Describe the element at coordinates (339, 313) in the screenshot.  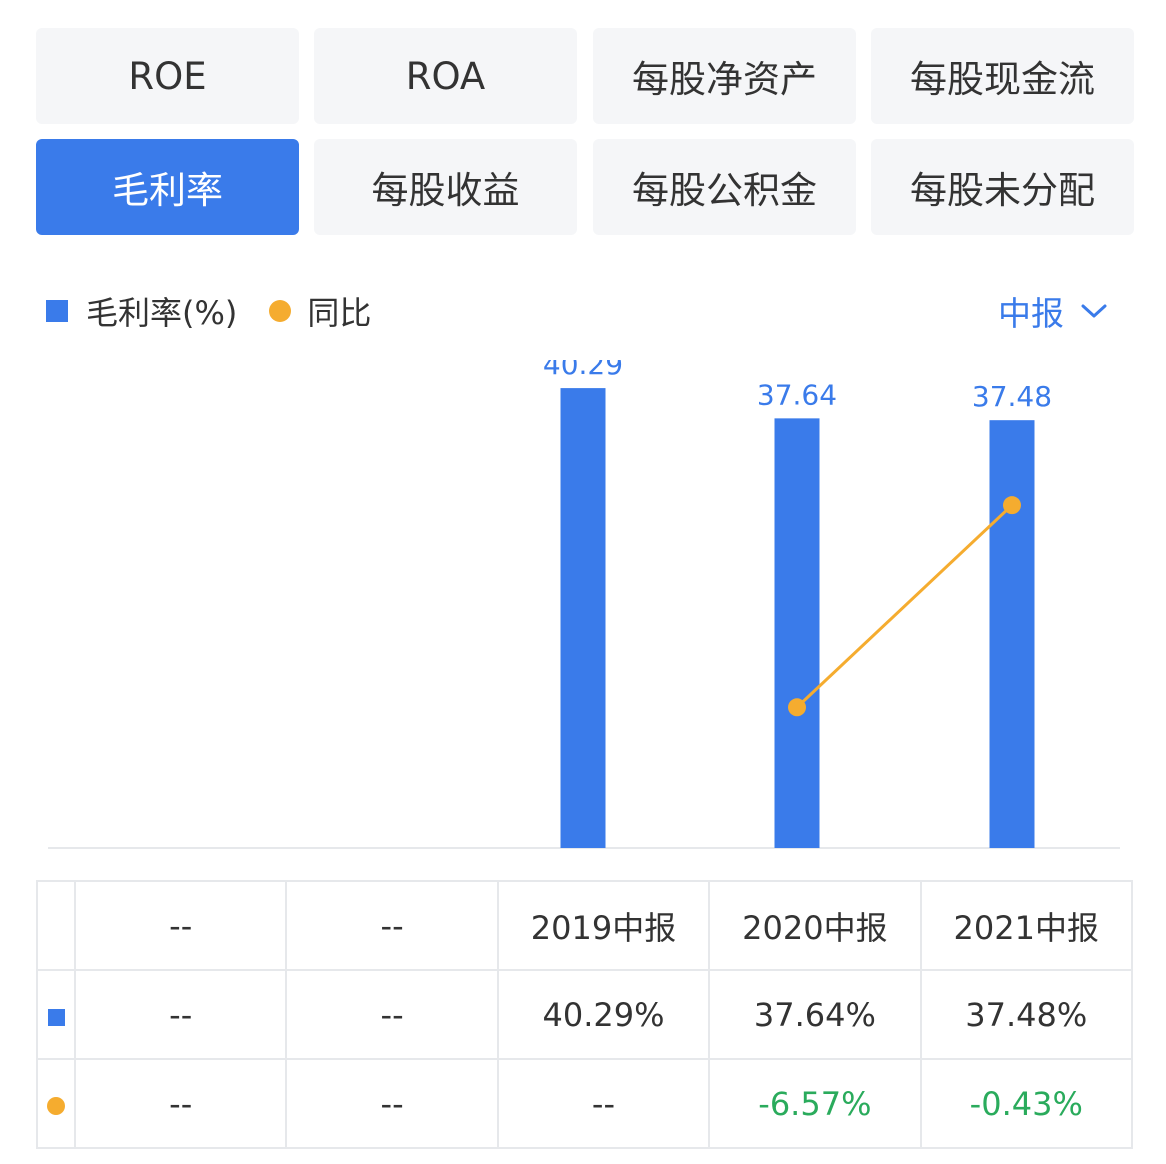
I see `legend-line-label: 同比` at that location.